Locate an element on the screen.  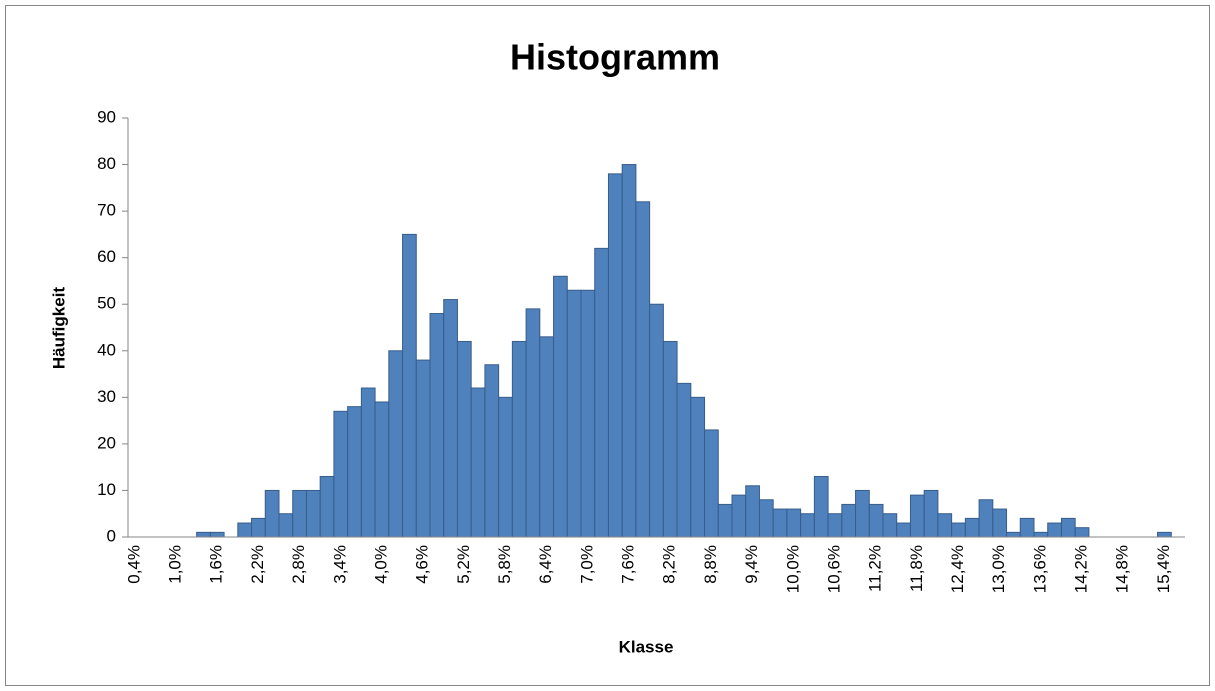
x-tick-label: 4,6% is located at coordinates (422, 564).